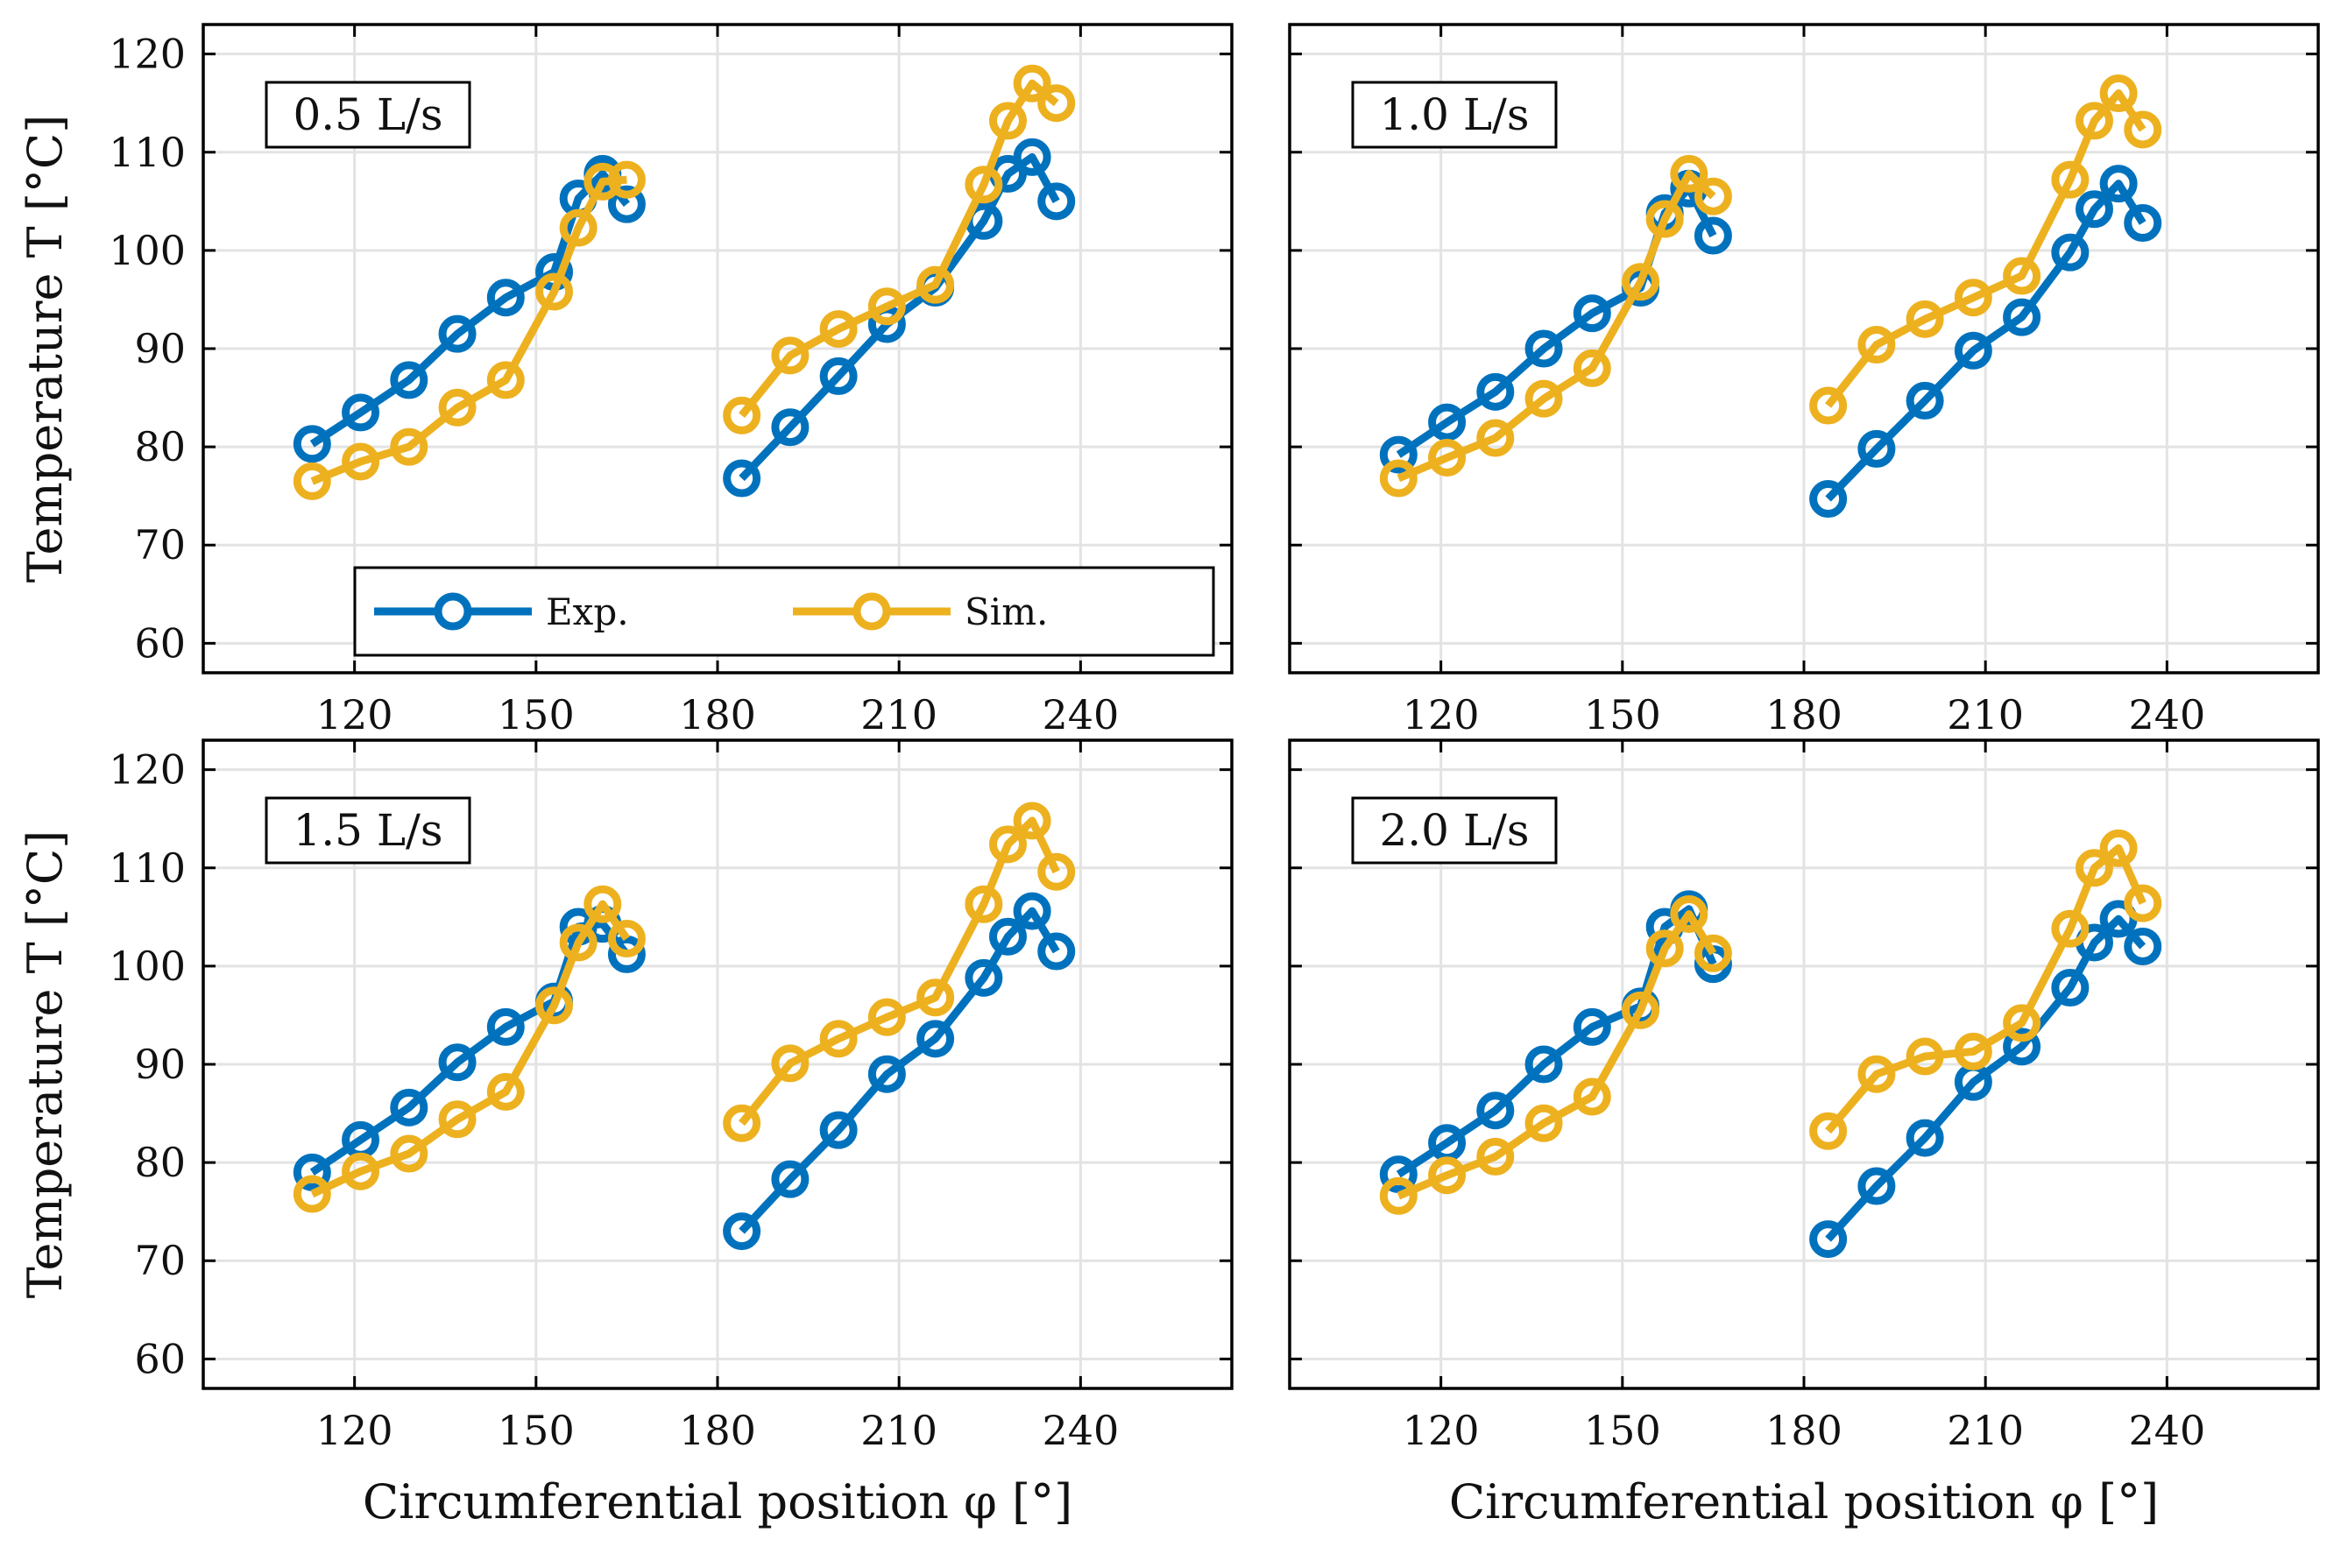 This screenshot has width=2341, height=1568. Describe the element at coordinates (1454, 114) in the screenshot. I see `panel-label: 1.0 L/s` at that location.